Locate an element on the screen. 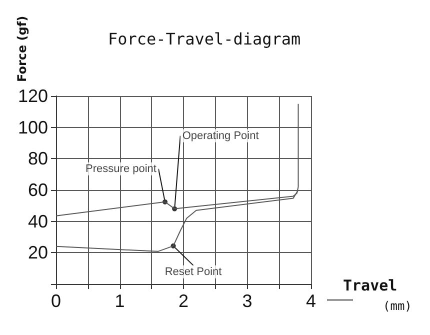  y-tick-label: 100 is located at coordinates (33, 127).